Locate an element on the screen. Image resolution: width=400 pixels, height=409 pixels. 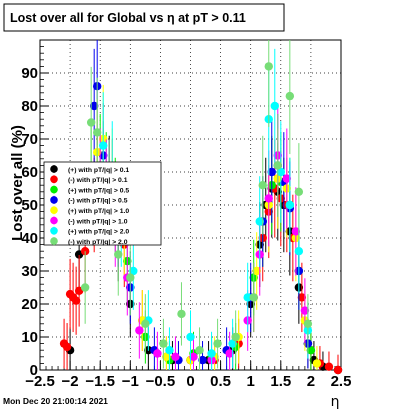
x-tick-label: −2 is located at coordinates (70, 381).